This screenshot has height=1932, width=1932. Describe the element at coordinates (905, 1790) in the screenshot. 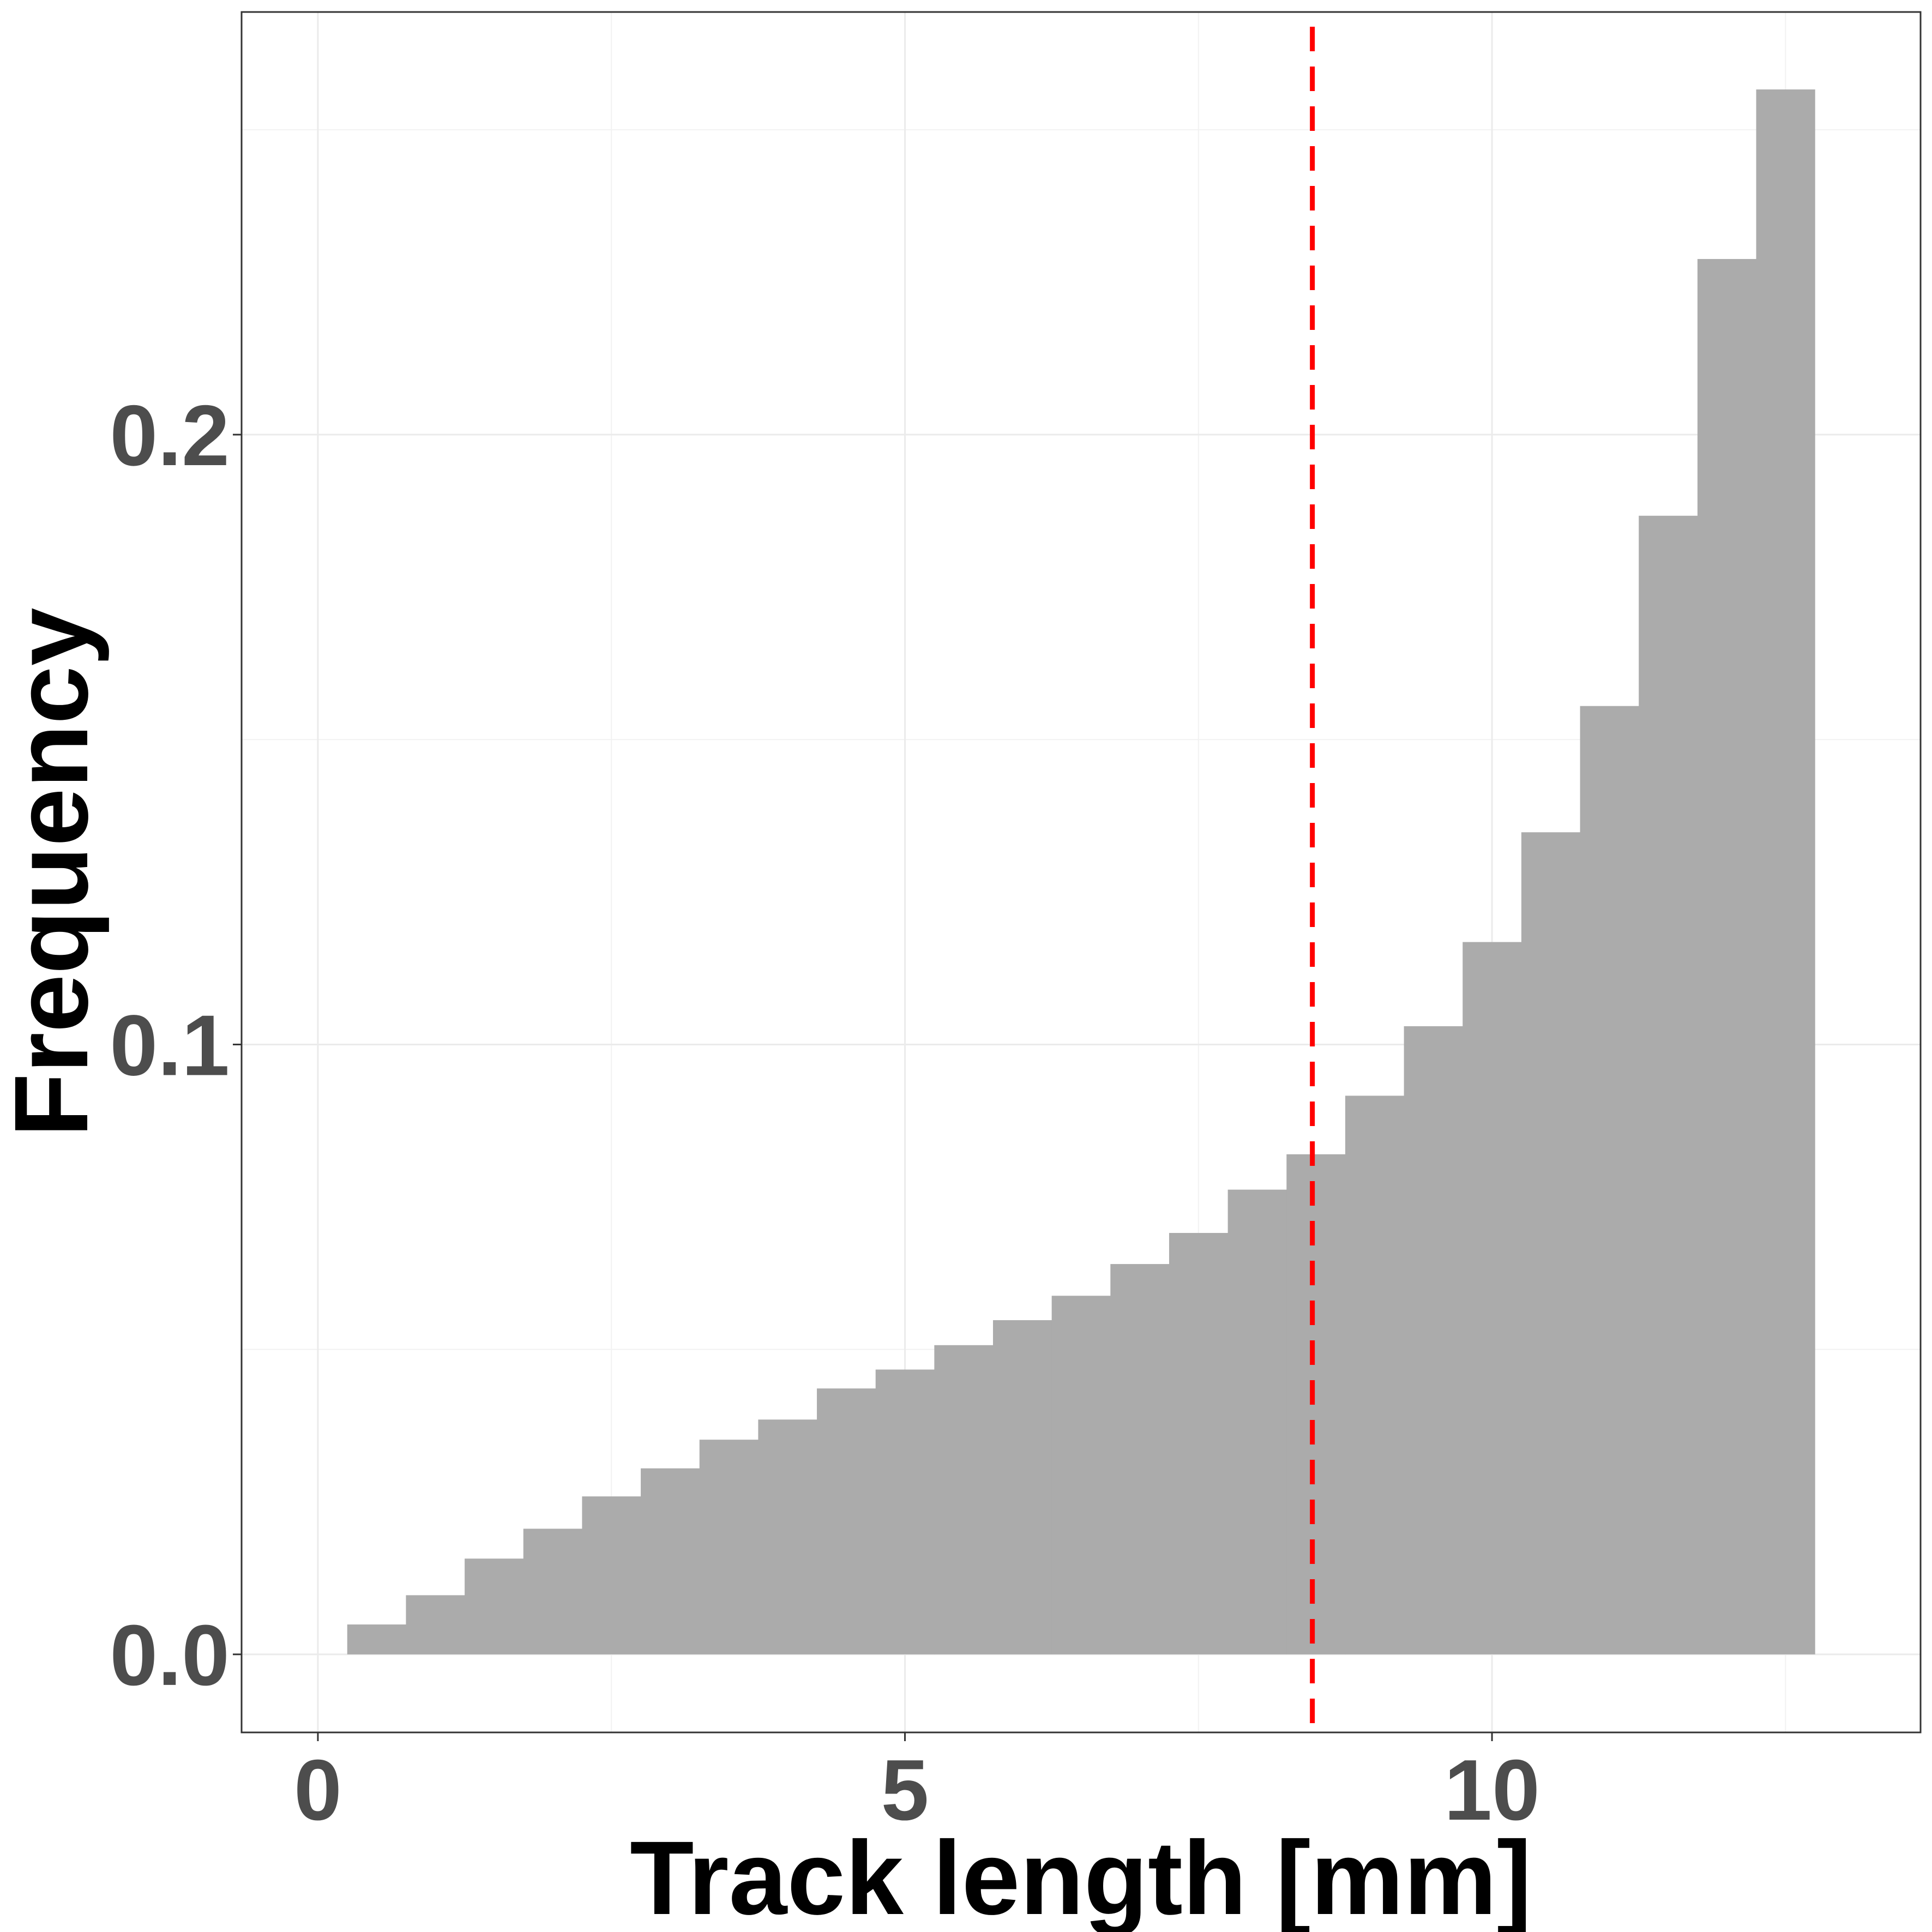

I see `x-tick-label: 5` at that location.